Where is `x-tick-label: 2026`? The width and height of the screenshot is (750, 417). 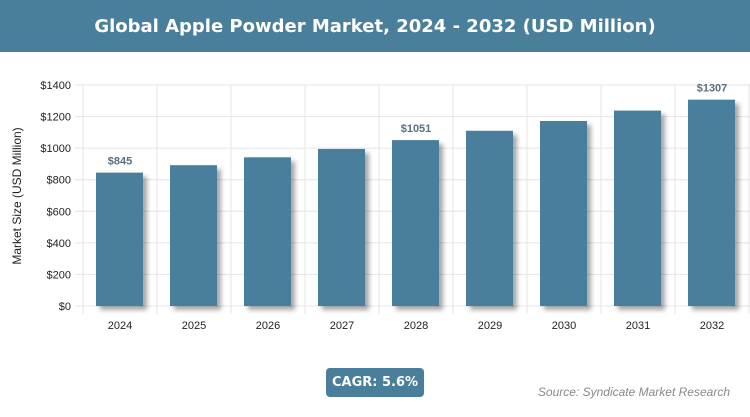 x-tick-label: 2026 is located at coordinates (268, 326).